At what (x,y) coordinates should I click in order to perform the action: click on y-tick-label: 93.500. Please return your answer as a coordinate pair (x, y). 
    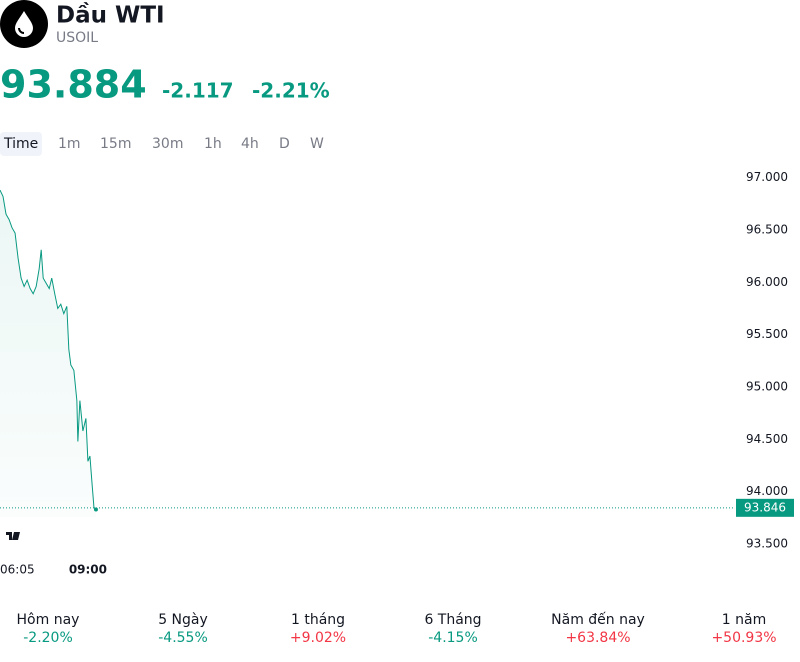
    Looking at the image, I should click on (767, 544).